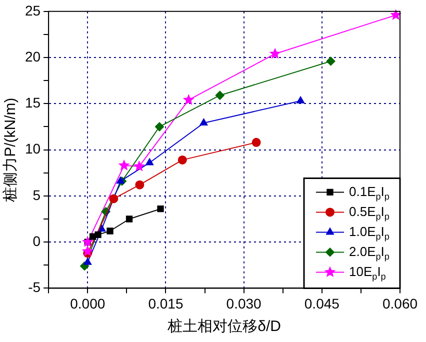  I want to click on y-tick-label: 15, so click(32, 102).